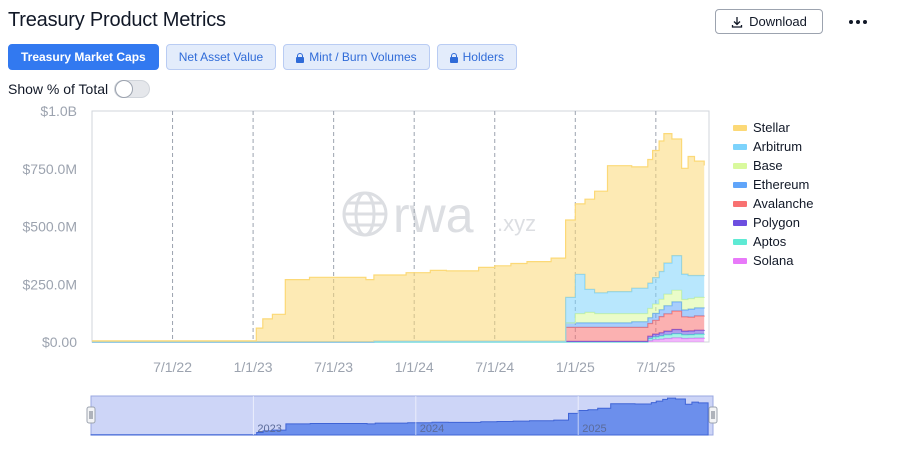 The image size is (897, 465). What do you see at coordinates (770, 241) in the screenshot?
I see `legend-label: Aptos` at bounding box center [770, 241].